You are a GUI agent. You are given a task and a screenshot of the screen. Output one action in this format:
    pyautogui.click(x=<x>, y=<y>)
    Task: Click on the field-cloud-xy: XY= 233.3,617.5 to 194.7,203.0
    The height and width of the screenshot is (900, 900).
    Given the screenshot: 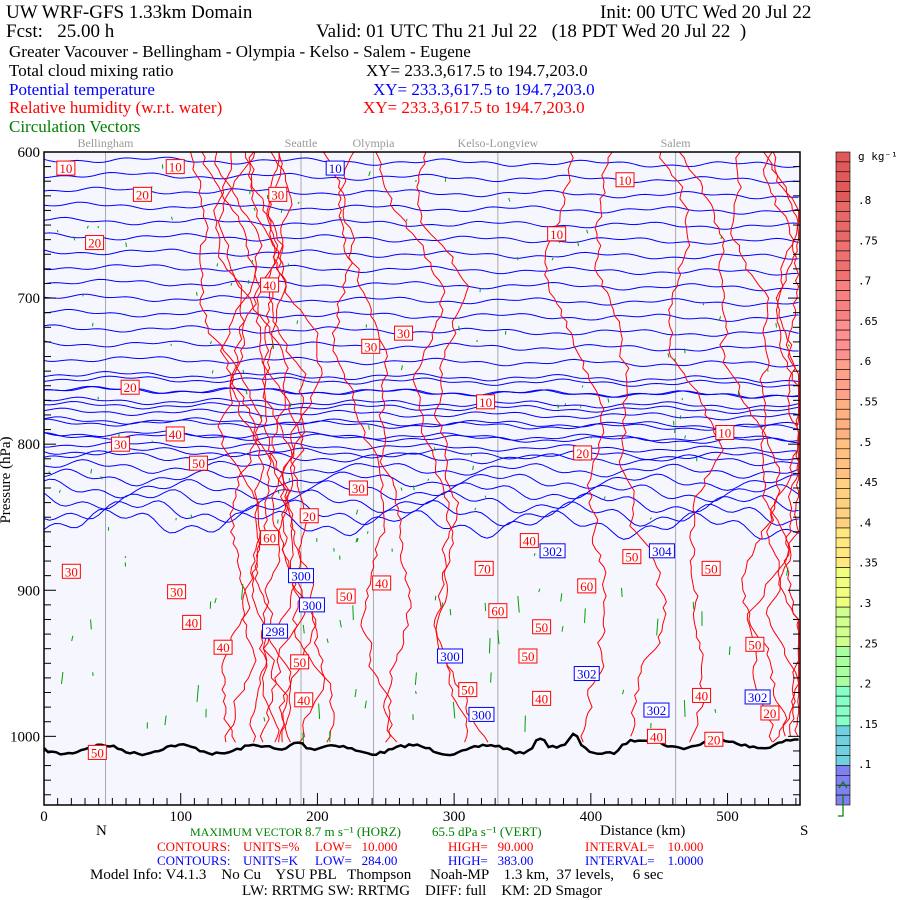 What is the action you would take?
    pyautogui.click(x=477, y=70)
    